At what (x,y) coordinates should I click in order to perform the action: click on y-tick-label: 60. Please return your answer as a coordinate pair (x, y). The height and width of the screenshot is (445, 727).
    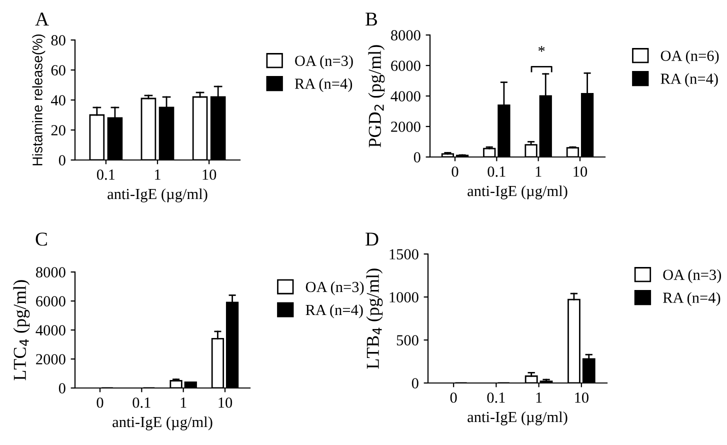
    Looking at the image, I should click on (58, 70).